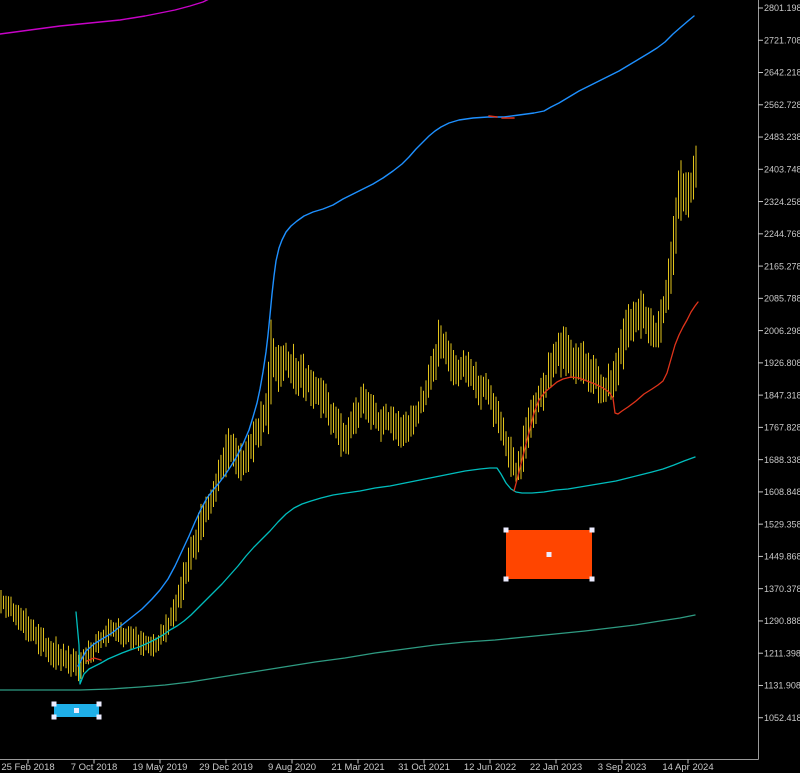  What do you see at coordinates (348, 652) in the screenshot?
I see `teal-lower-band` at bounding box center [348, 652].